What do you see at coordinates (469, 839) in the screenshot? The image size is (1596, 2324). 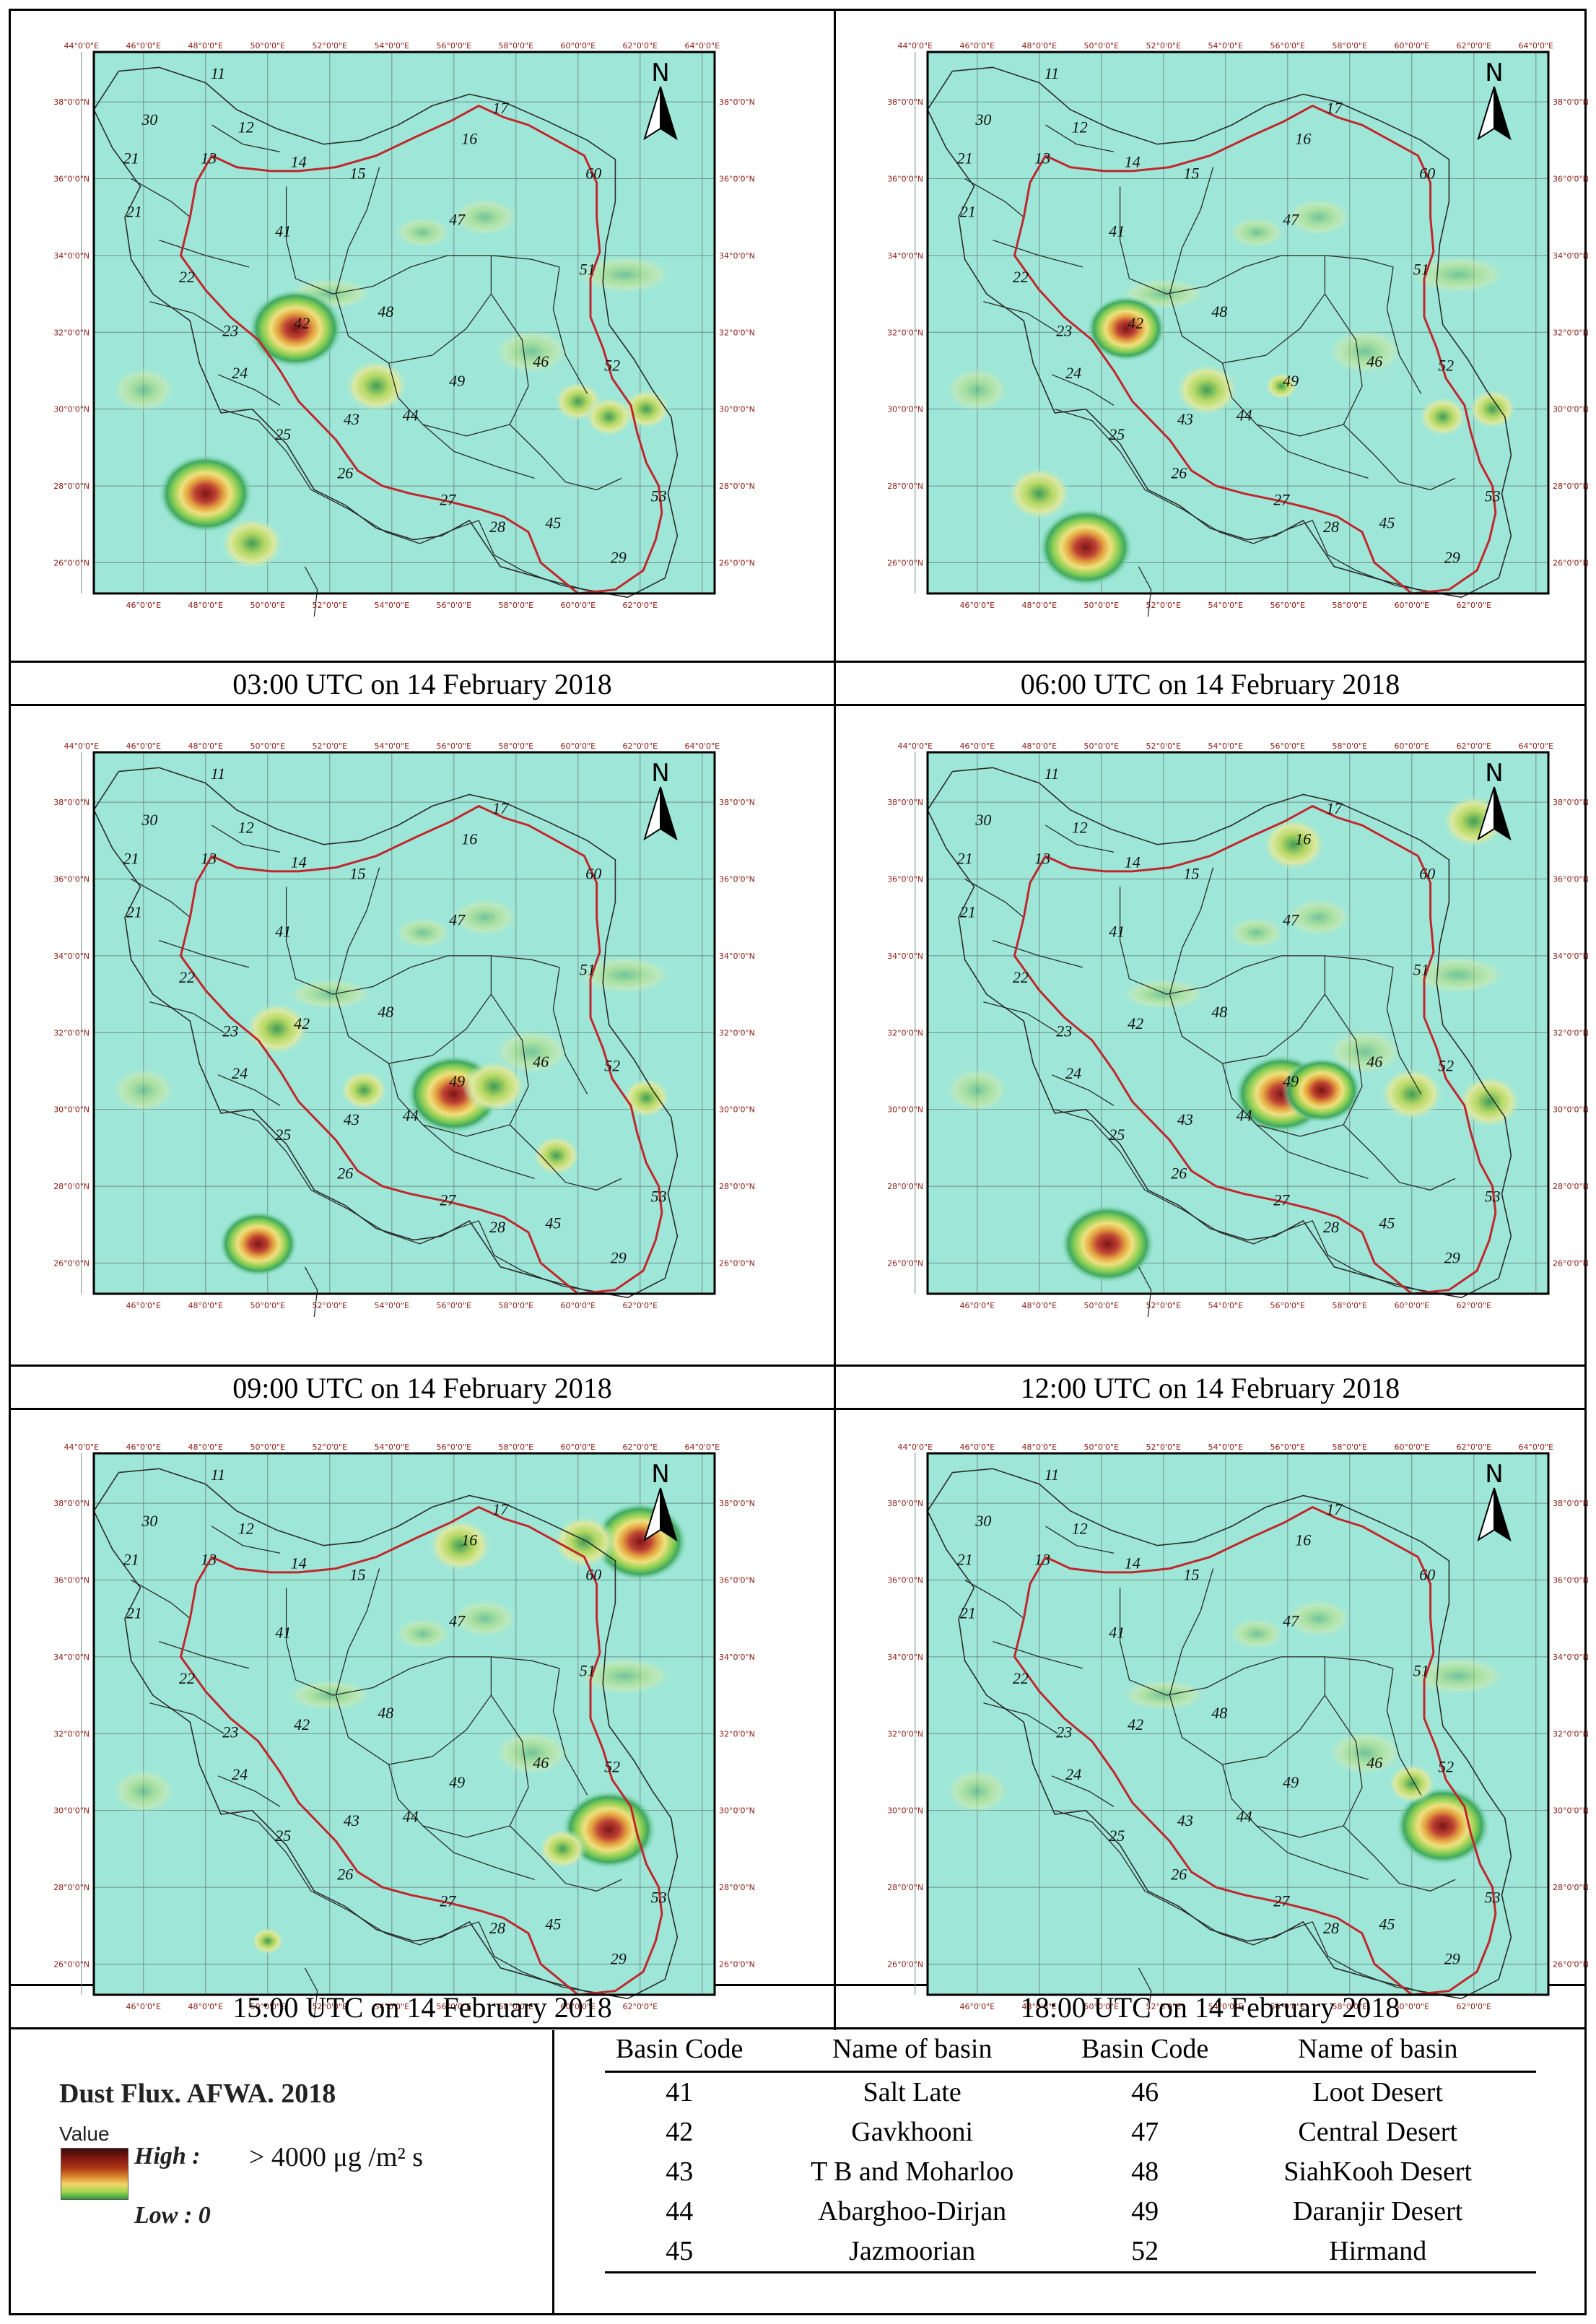 I see `basin-label: 16` at bounding box center [469, 839].